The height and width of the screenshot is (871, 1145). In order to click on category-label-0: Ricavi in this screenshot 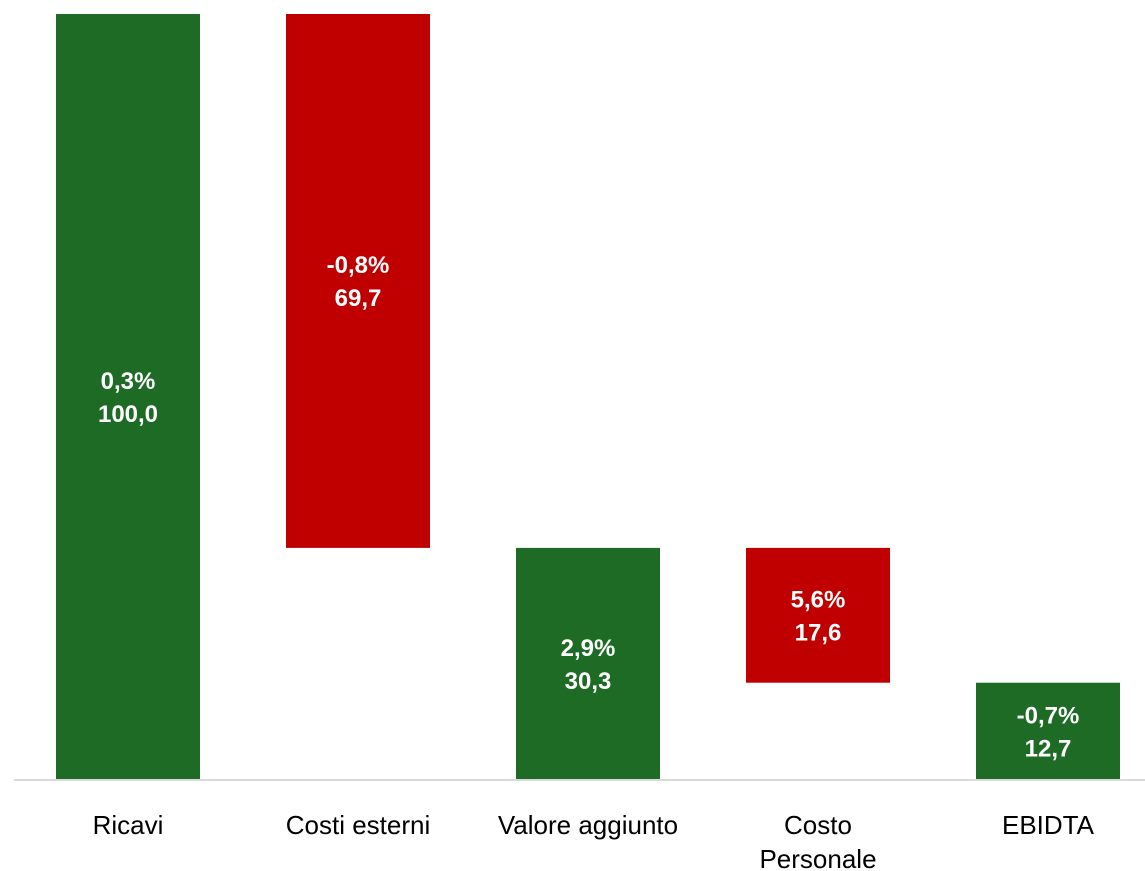, I will do `click(128, 825)`.